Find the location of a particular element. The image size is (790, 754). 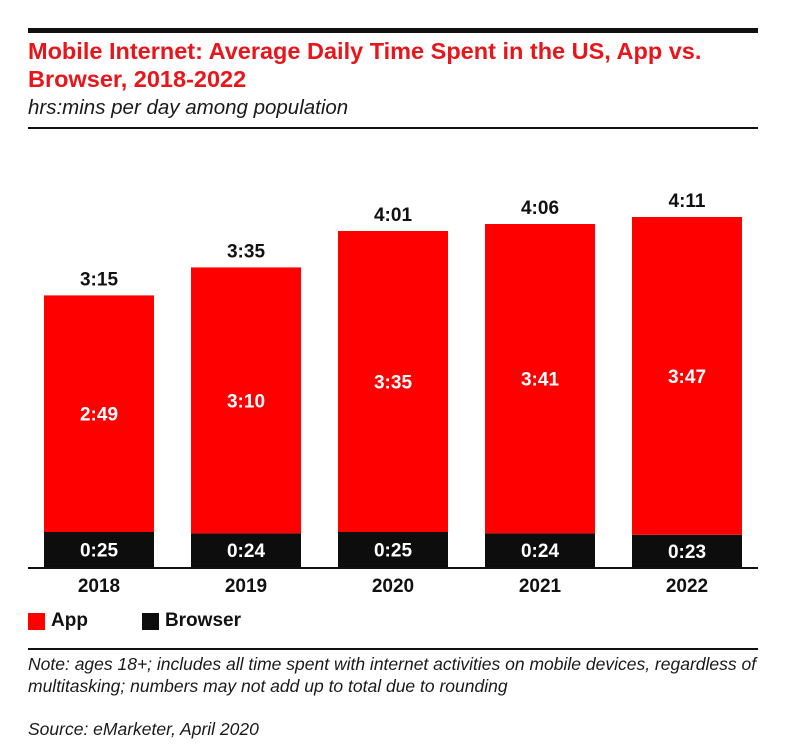

value-label-app-2021: 3:41 is located at coordinates (540, 380).